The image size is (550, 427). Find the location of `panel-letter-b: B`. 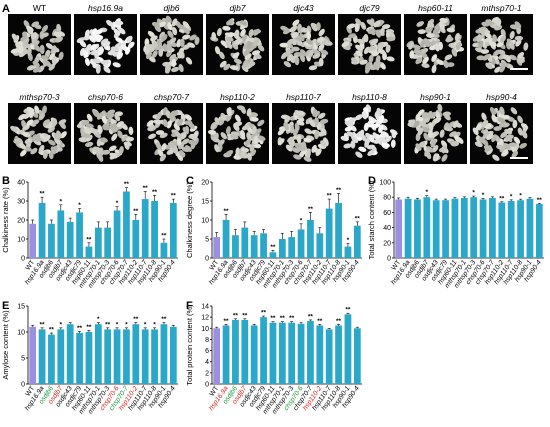

panel-letter-b: B is located at coordinates (6, 181).